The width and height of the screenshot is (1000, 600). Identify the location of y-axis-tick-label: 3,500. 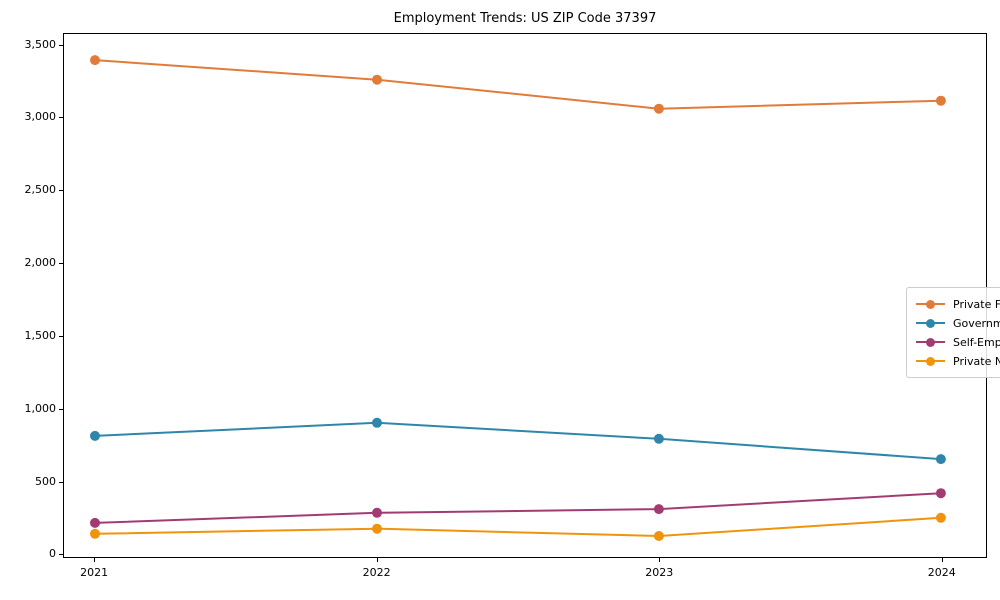
(40, 44).